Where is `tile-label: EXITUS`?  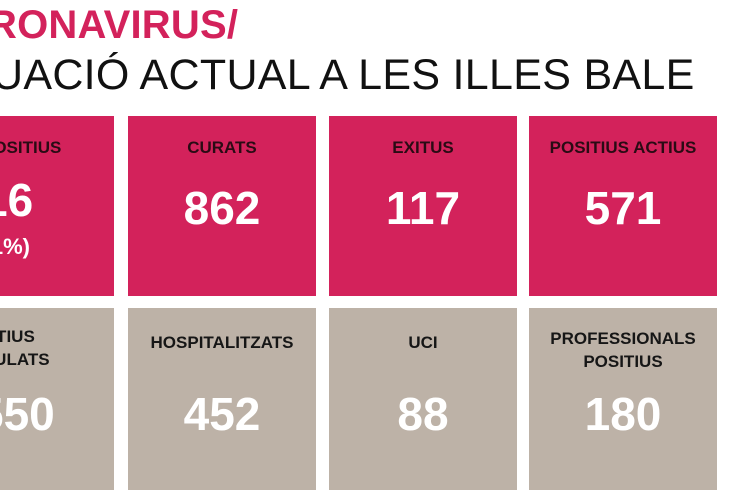 tile-label: EXITUS is located at coordinates (423, 147).